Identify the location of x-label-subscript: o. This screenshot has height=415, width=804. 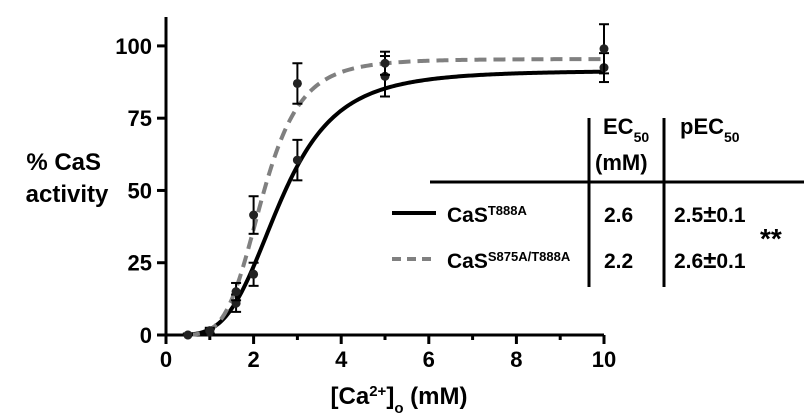
(398, 407).